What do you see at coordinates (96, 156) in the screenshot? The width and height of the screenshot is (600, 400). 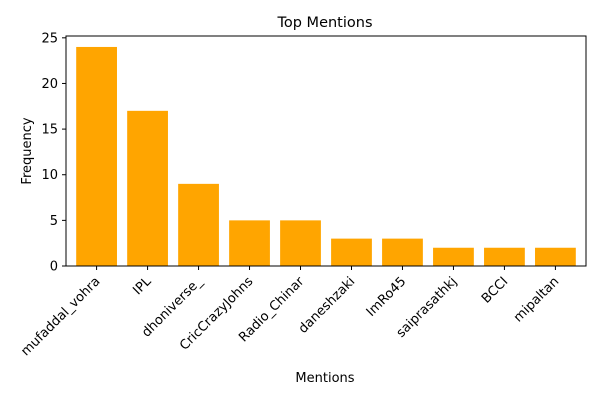 I see `bar-mufaddal_vohra` at bounding box center [96, 156].